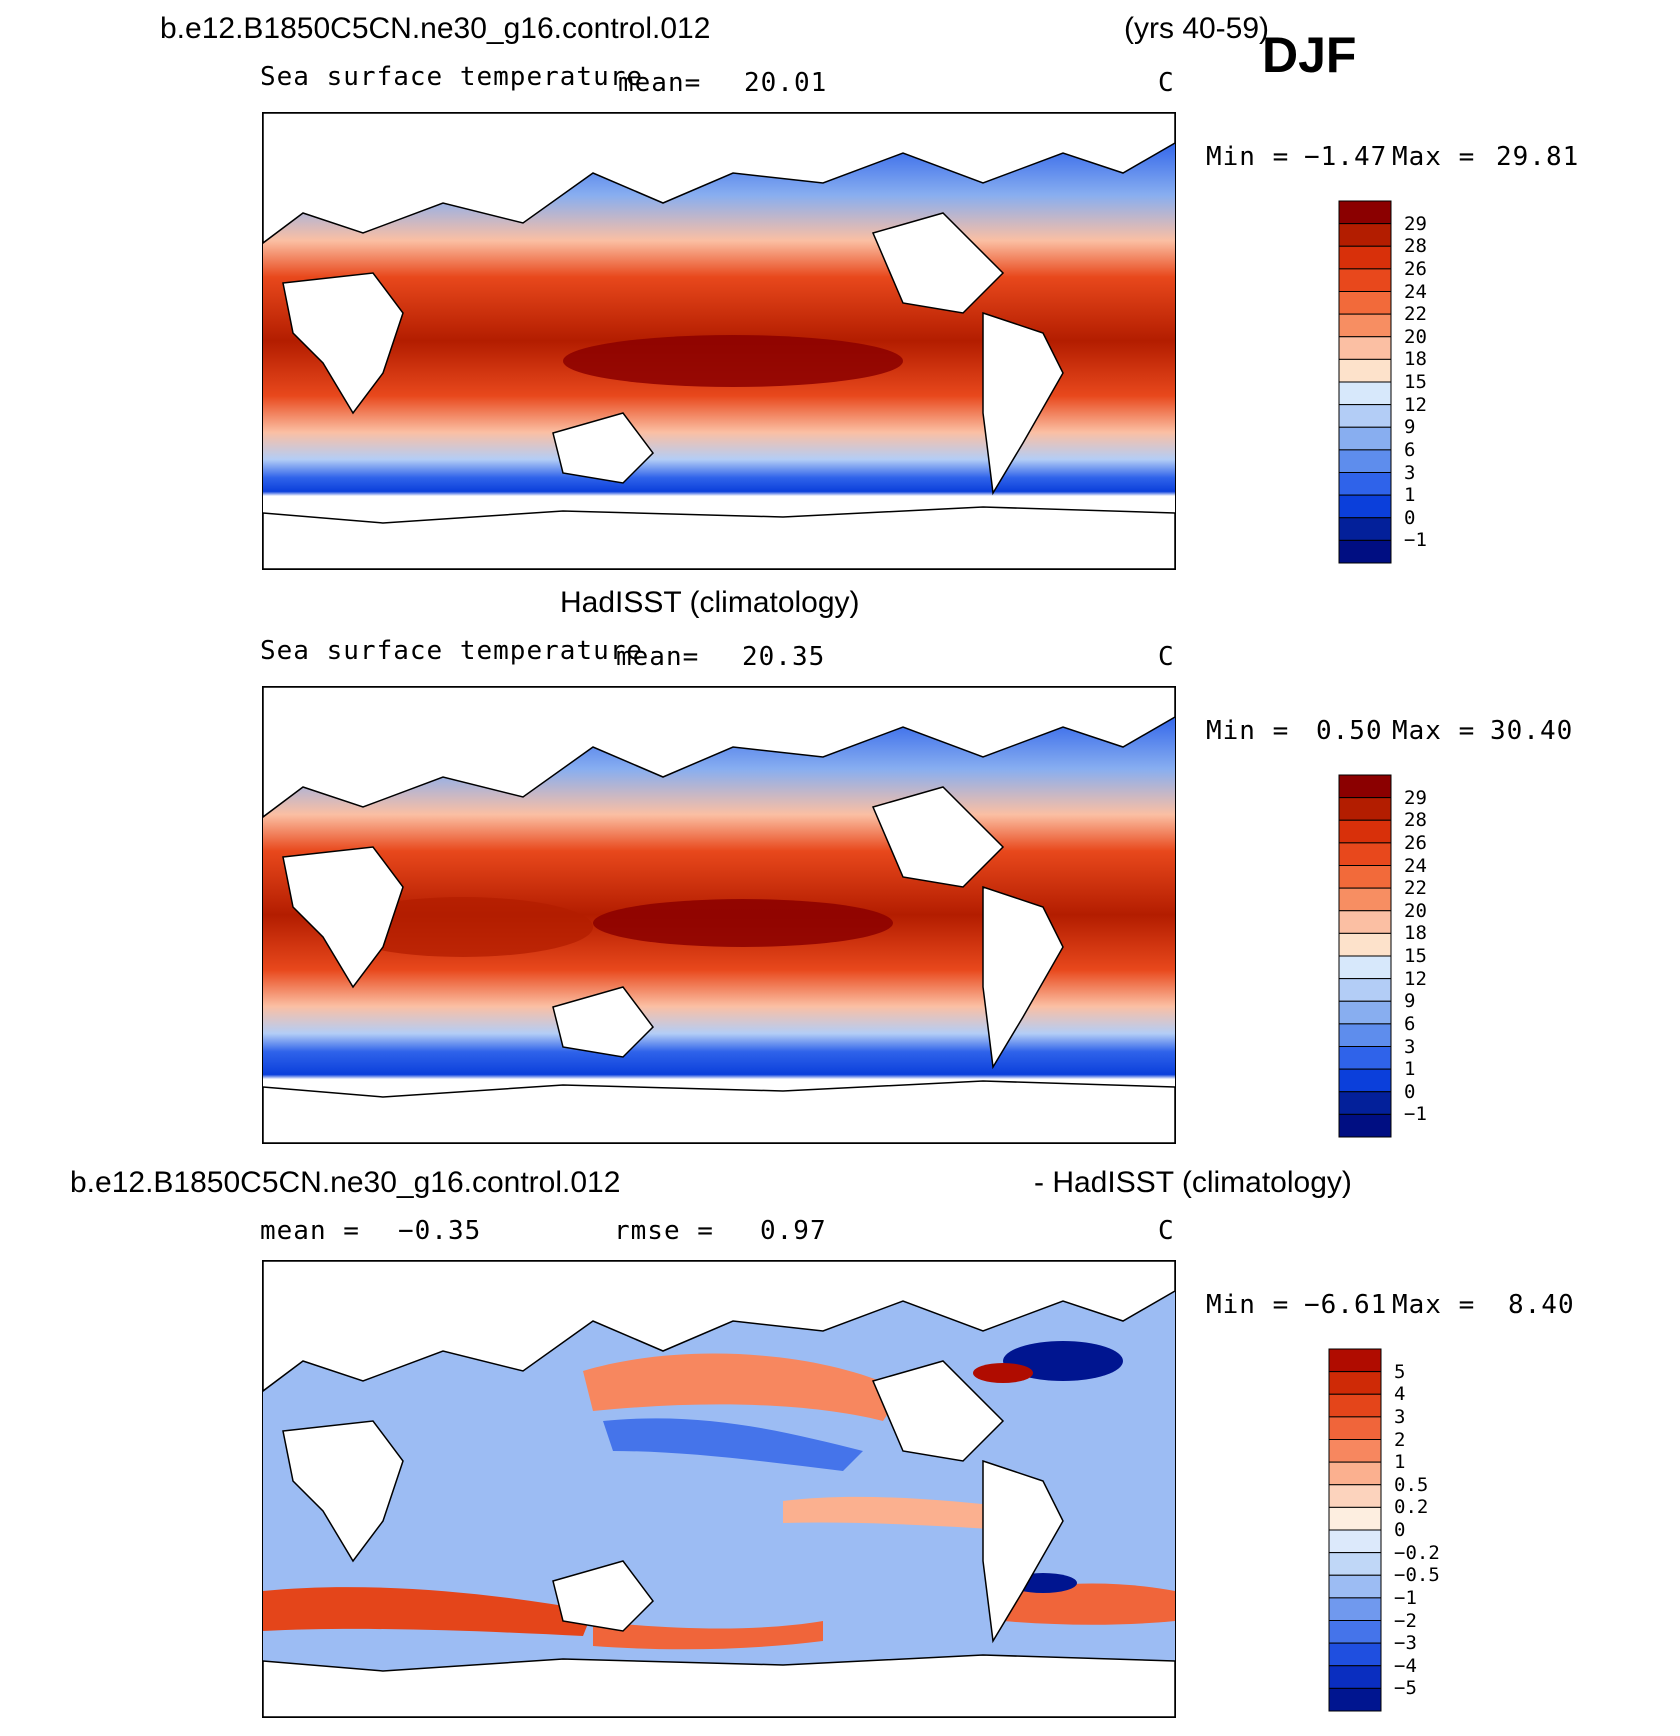 Image resolution: width=1680 pixels, height=1736 pixels. I want to click on panel3-max-value: 8.40, so click(1541, 1305).